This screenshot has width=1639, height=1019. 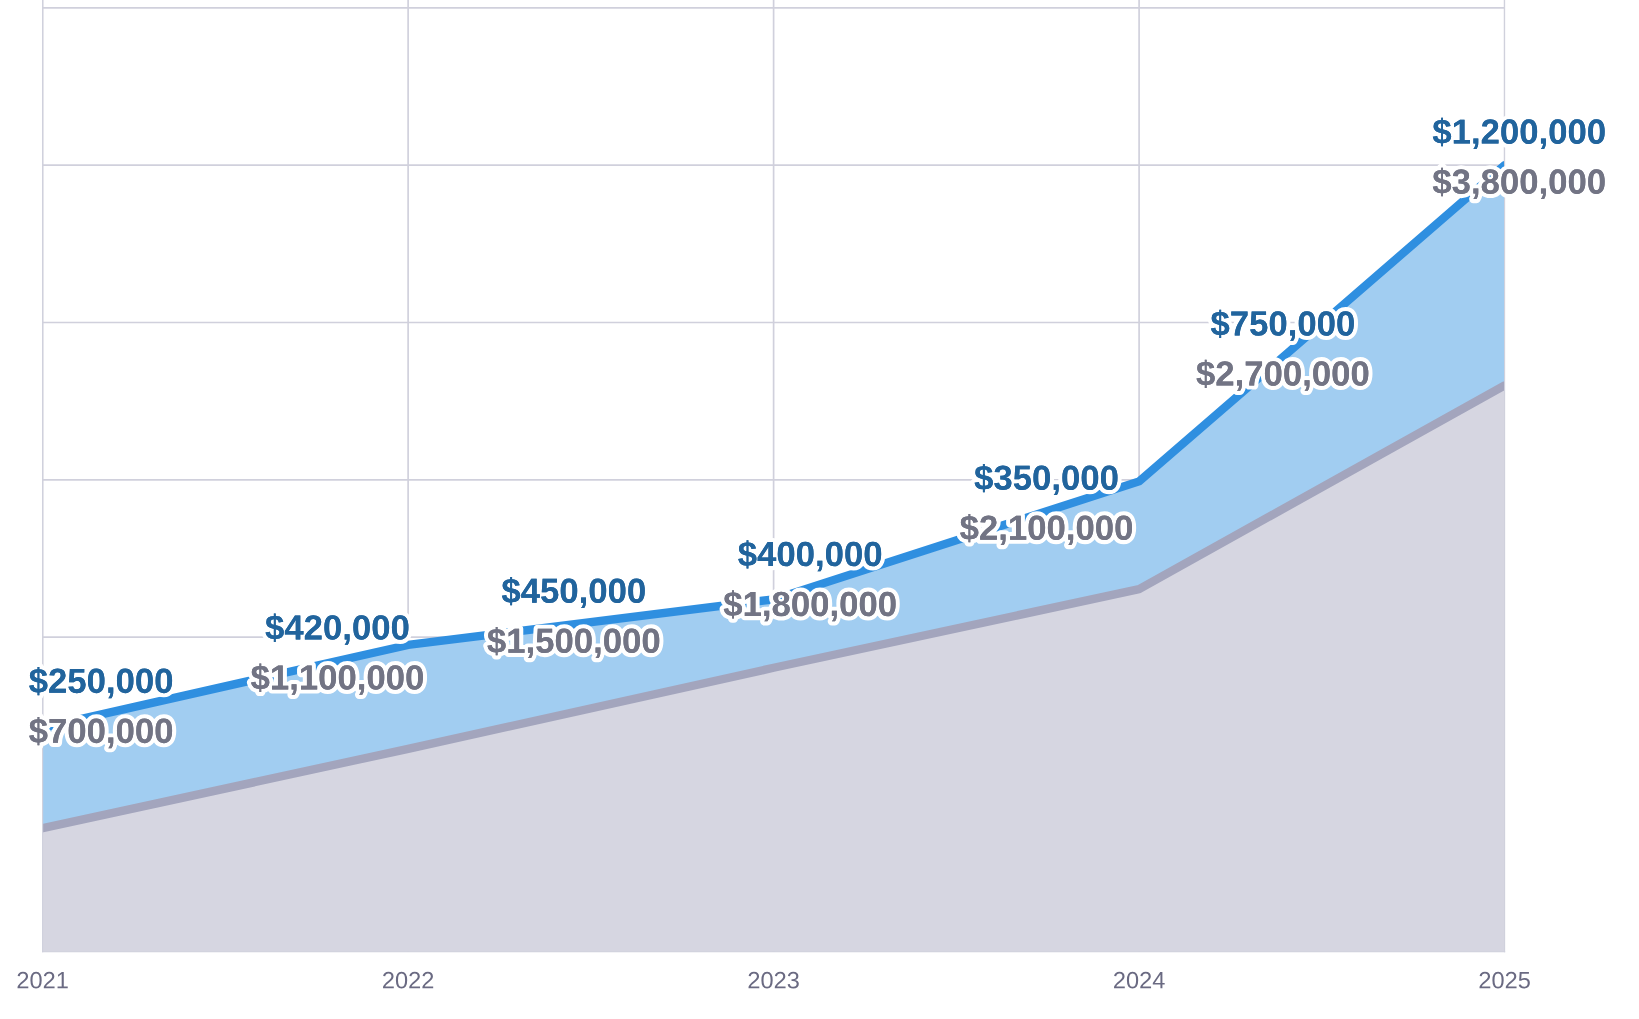 I want to click on x-tick-label: 2024, so click(x=1139, y=980).